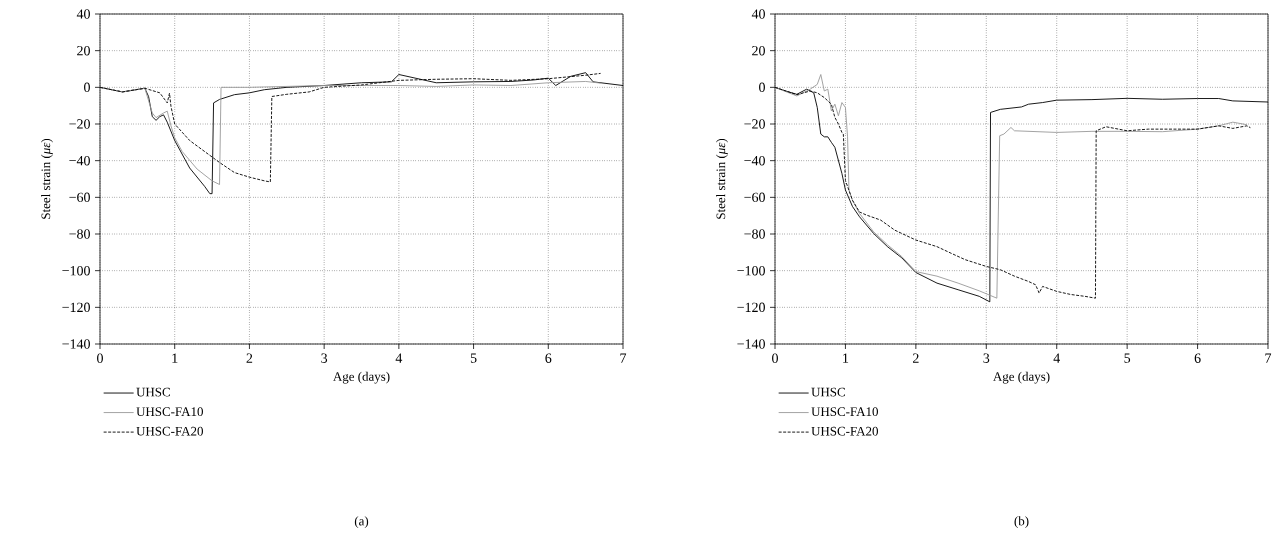 Image resolution: width=1282 pixels, height=548 pixels. I want to click on text: (a), so click(361, 522).